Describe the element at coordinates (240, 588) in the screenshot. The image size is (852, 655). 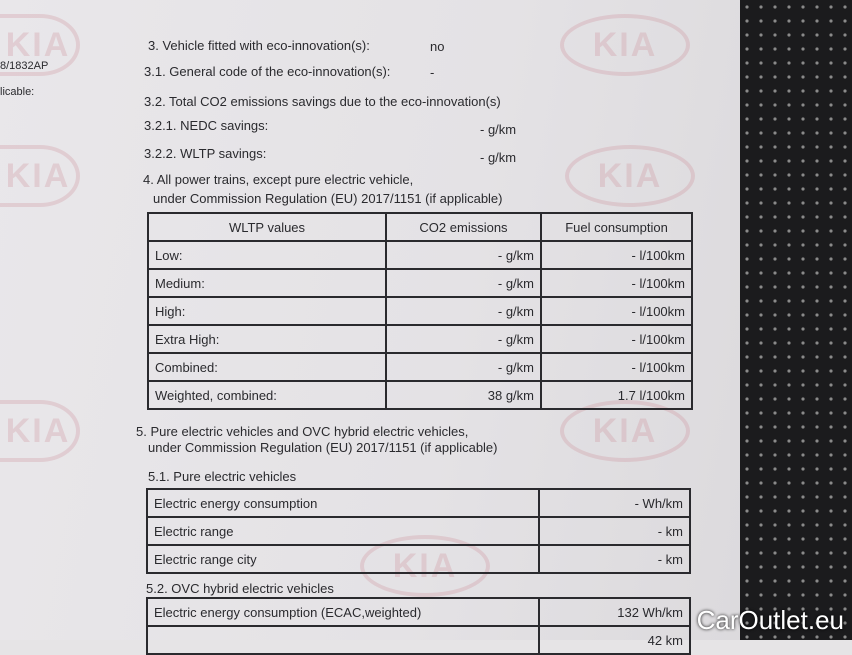
I see `section-5-2: 5.2. OVC hybrid electric vehicles` at that location.